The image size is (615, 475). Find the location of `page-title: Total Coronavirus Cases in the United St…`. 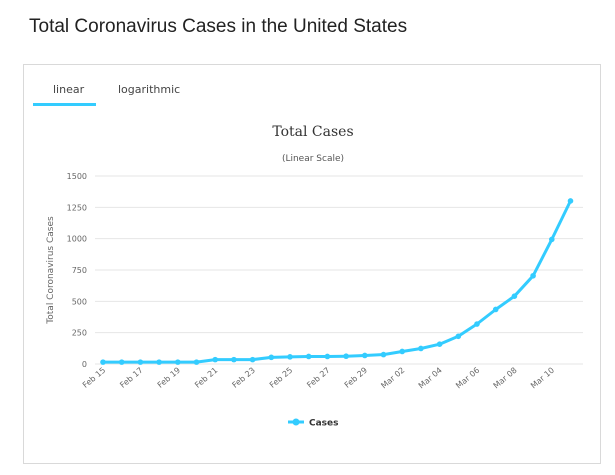

page-title: Total Coronavirus Cases in the United St… is located at coordinates (218, 26).